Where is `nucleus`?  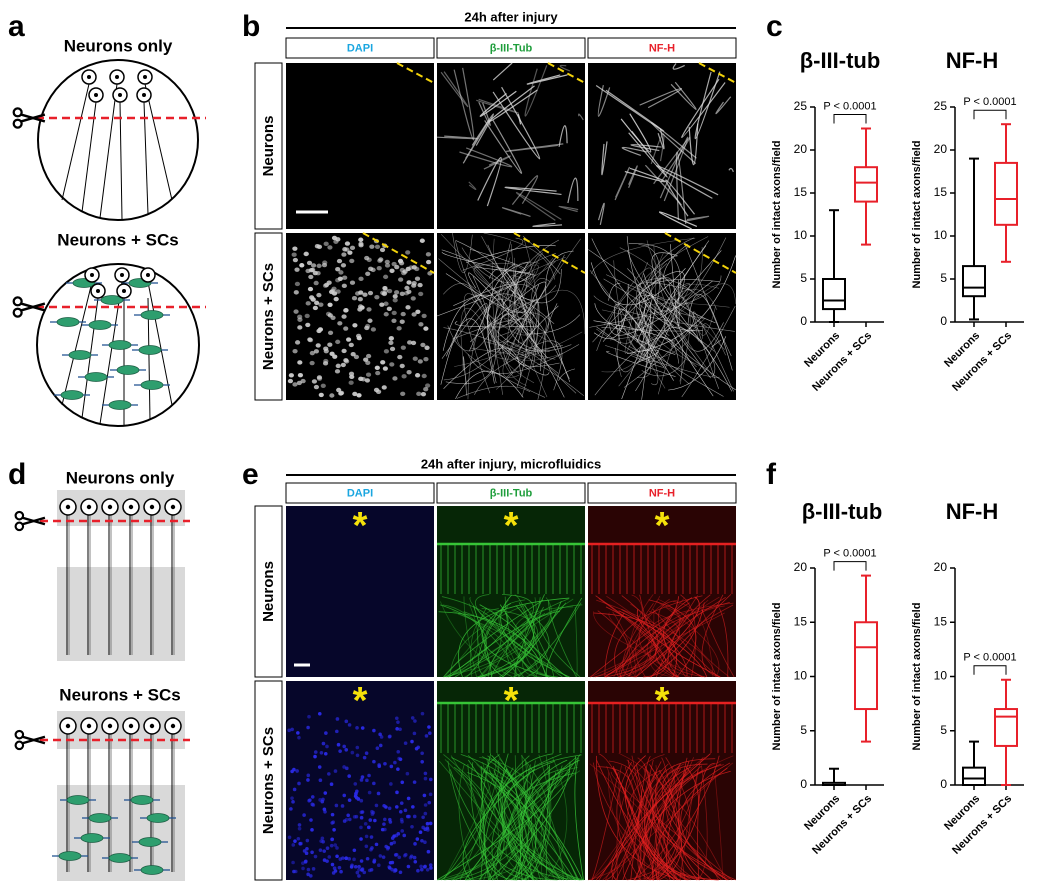
nucleus is located at coordinates (131, 726).